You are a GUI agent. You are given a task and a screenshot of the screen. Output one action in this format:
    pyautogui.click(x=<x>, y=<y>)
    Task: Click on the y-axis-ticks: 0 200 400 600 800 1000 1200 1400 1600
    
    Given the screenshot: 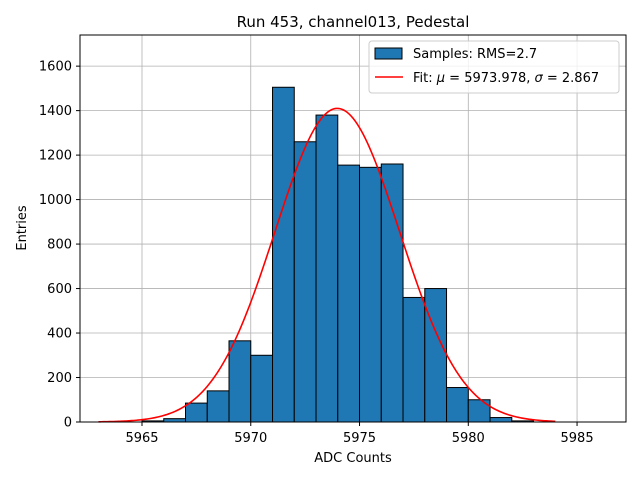 What is the action you would take?
    pyautogui.click(x=59, y=245)
    